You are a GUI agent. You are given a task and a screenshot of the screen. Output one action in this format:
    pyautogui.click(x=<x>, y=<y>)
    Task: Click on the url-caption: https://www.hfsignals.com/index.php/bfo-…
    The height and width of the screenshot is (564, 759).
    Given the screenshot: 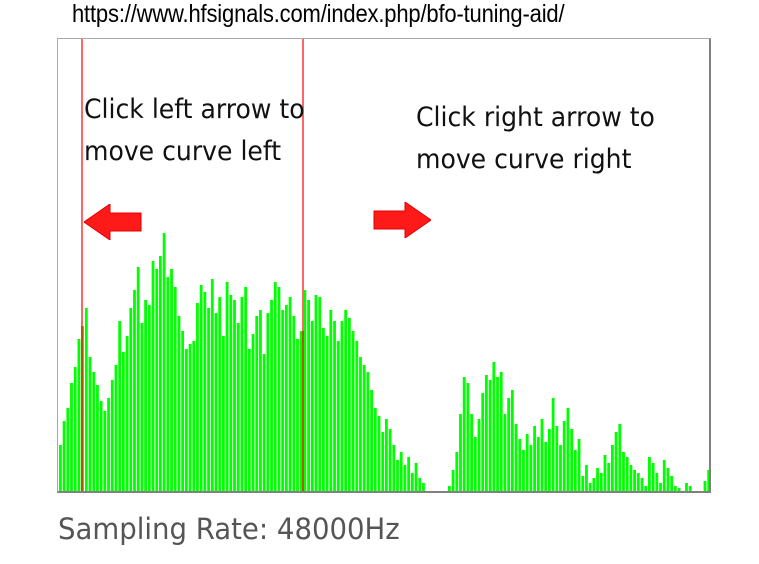 What is the action you would take?
    pyautogui.click(x=318, y=14)
    